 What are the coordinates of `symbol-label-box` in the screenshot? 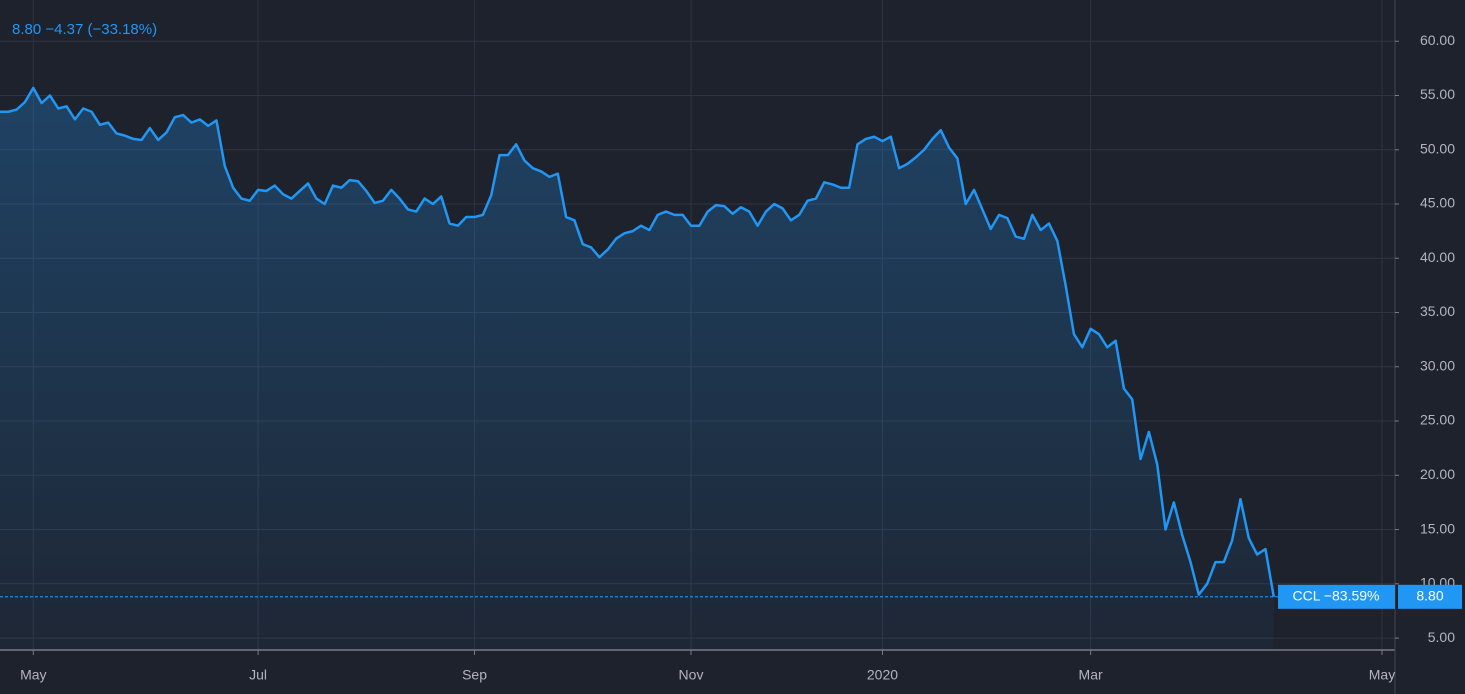 It's located at (1336, 596).